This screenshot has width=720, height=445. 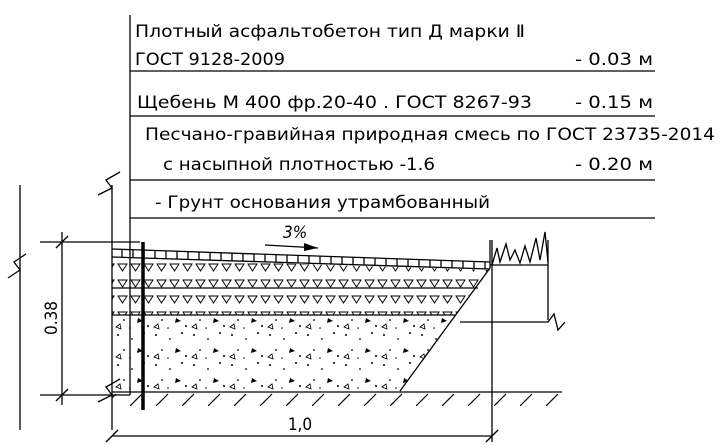 I want to click on sand-layer, so click(x=283, y=352).